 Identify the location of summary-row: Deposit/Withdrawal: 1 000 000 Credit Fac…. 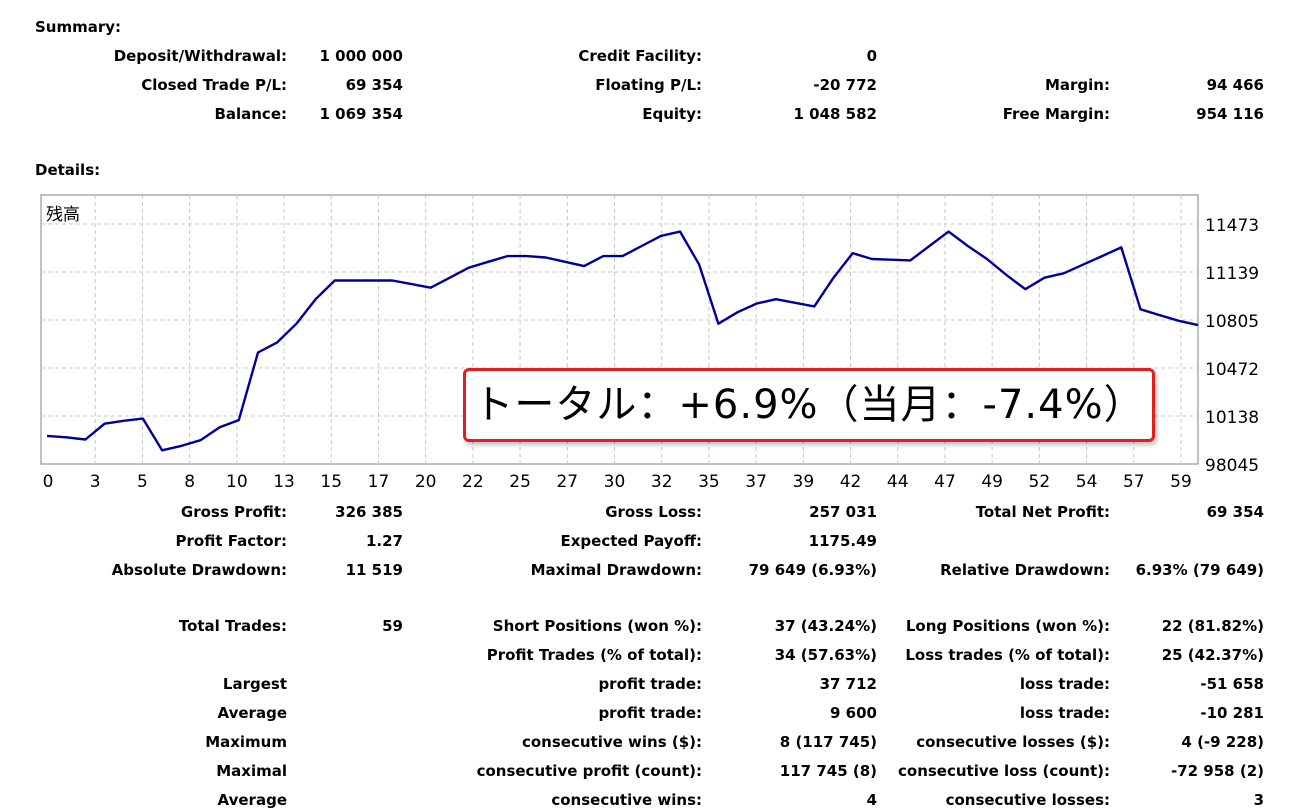
(649, 56).